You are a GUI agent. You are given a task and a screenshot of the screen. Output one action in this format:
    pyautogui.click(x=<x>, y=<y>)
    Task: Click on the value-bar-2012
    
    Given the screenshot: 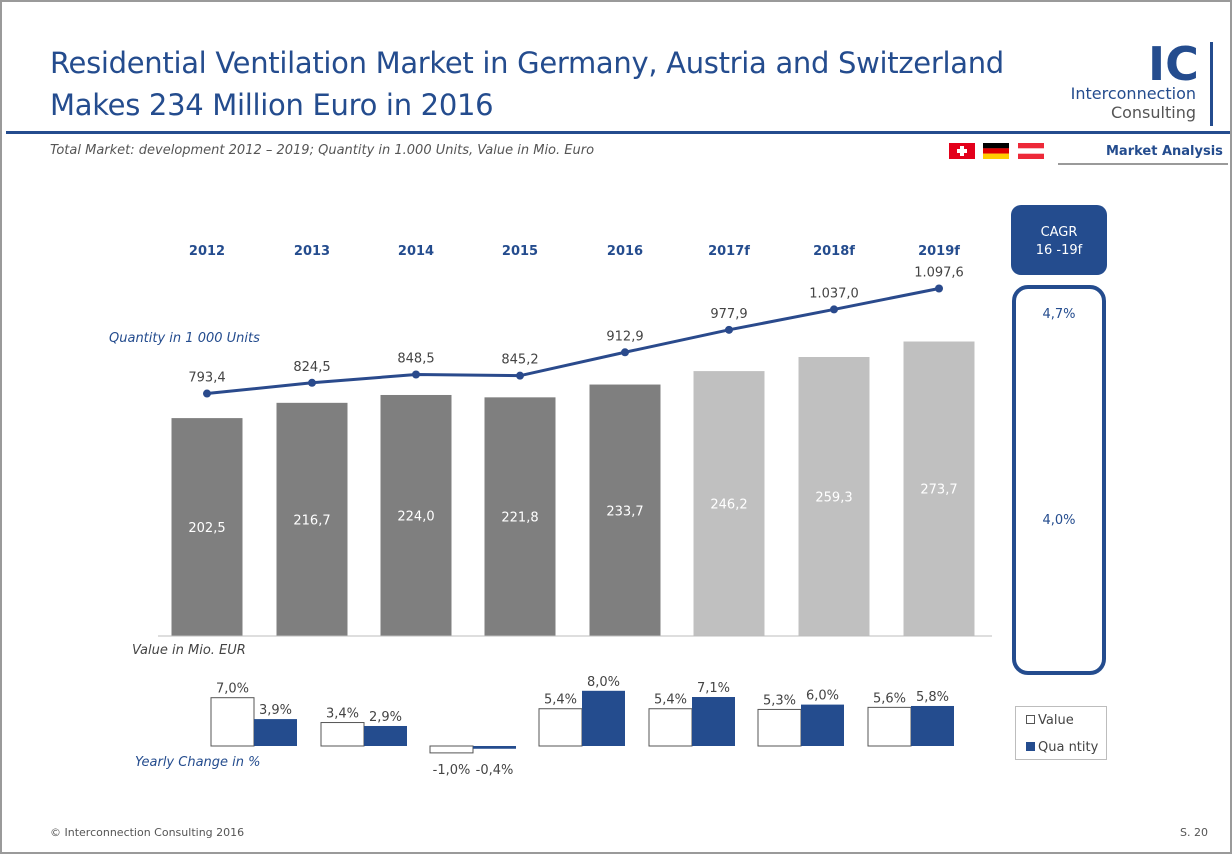 What is the action you would take?
    pyautogui.click(x=207, y=527)
    